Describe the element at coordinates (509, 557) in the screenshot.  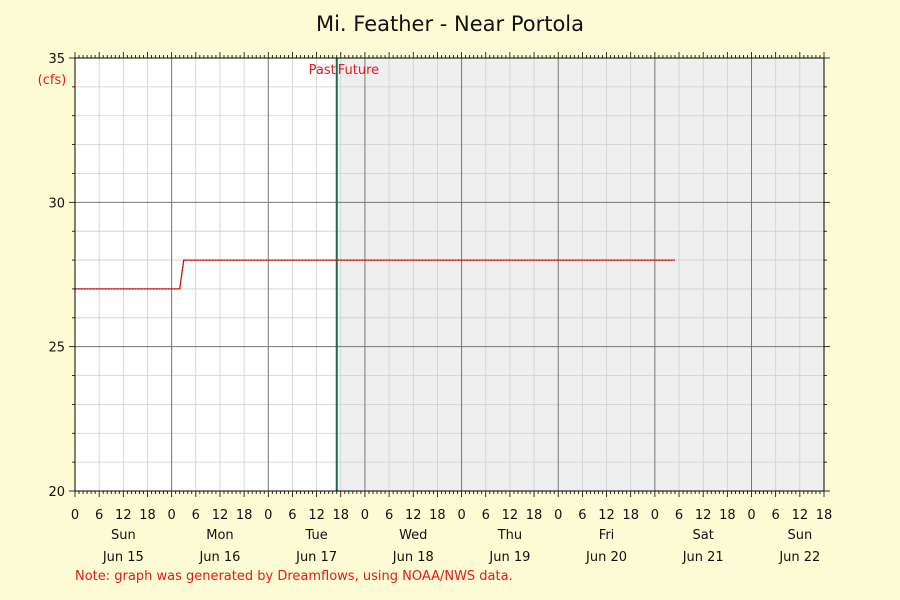
I see `day-date-label: Jun 19` at that location.